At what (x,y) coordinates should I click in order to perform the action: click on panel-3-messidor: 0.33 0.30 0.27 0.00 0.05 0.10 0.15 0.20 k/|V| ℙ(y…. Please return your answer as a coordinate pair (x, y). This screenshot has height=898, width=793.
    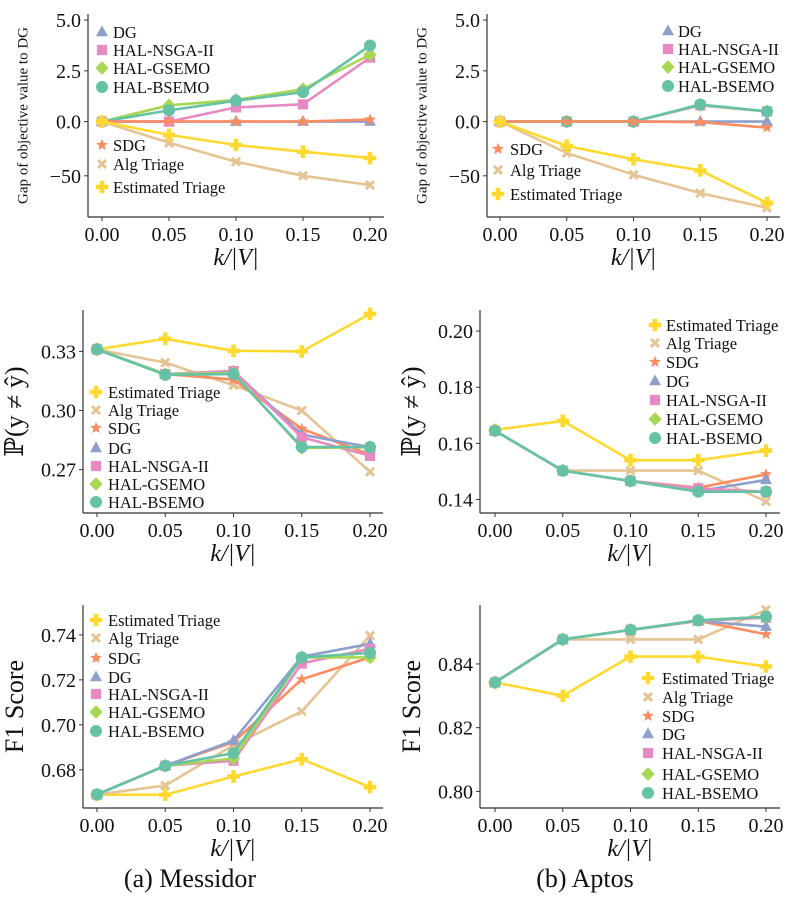
    Looking at the image, I should click on (194, 437).